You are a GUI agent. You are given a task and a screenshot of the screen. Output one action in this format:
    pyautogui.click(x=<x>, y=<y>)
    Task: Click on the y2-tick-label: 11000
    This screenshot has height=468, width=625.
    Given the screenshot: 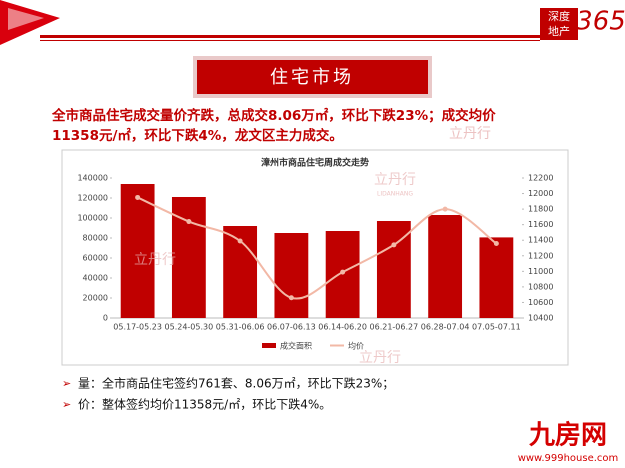 What is the action you would take?
    pyautogui.click(x=540, y=271)
    